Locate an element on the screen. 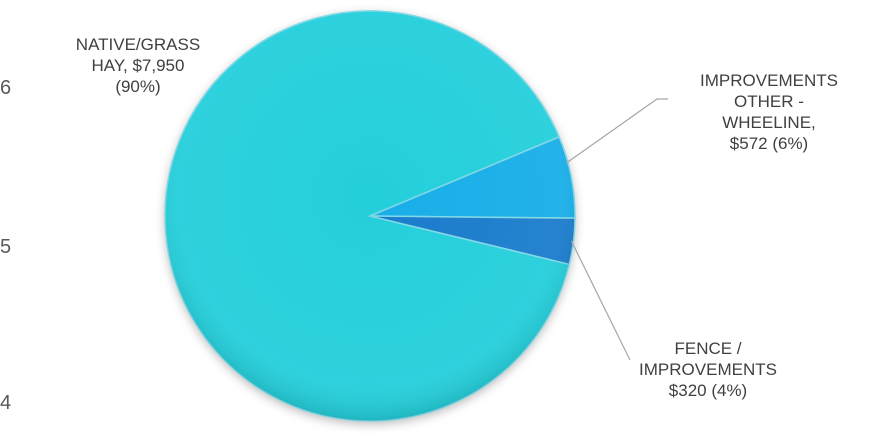  slice-label-native-grass-hay: NATIVE/GRASS HAY, $7,950 (90%) is located at coordinates (138, 65).